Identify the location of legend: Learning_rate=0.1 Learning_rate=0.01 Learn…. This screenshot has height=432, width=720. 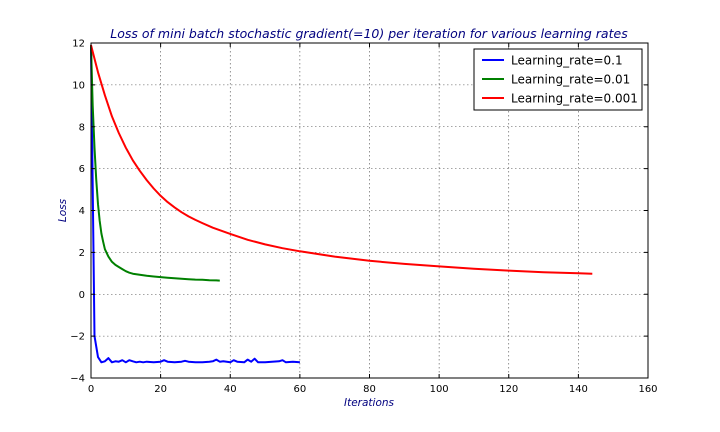
(558, 79).